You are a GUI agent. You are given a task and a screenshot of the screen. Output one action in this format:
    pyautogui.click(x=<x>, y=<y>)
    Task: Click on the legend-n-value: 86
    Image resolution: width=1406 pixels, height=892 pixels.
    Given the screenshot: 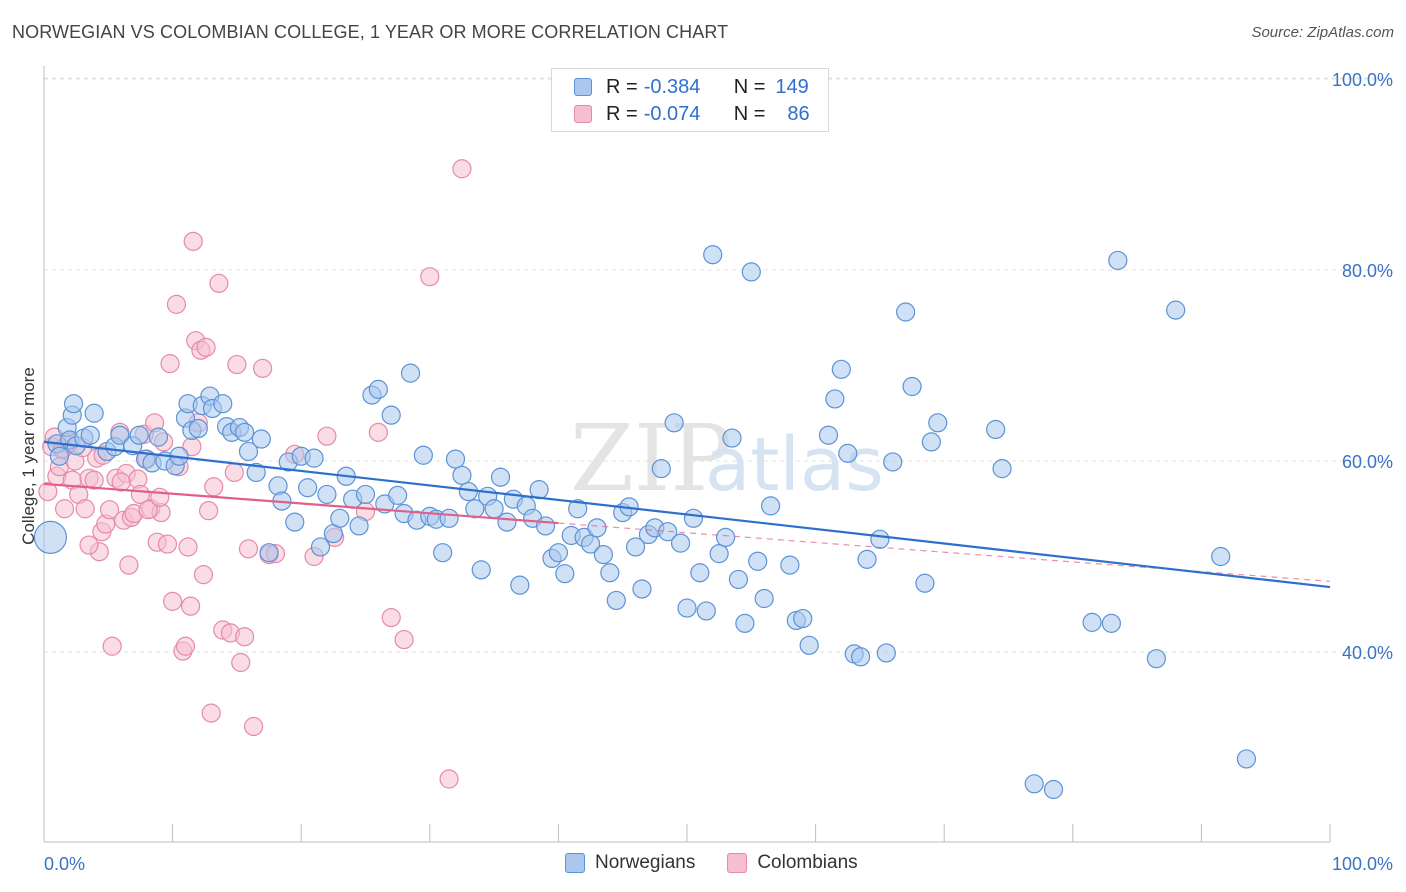 What is the action you would take?
    pyautogui.click(x=798, y=113)
    